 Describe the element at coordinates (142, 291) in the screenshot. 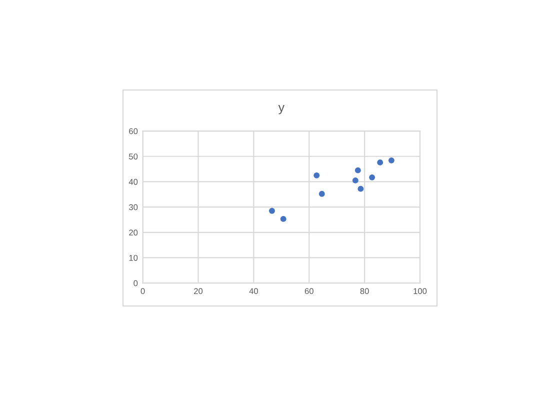

I see `x-tick-label: 0` at that location.